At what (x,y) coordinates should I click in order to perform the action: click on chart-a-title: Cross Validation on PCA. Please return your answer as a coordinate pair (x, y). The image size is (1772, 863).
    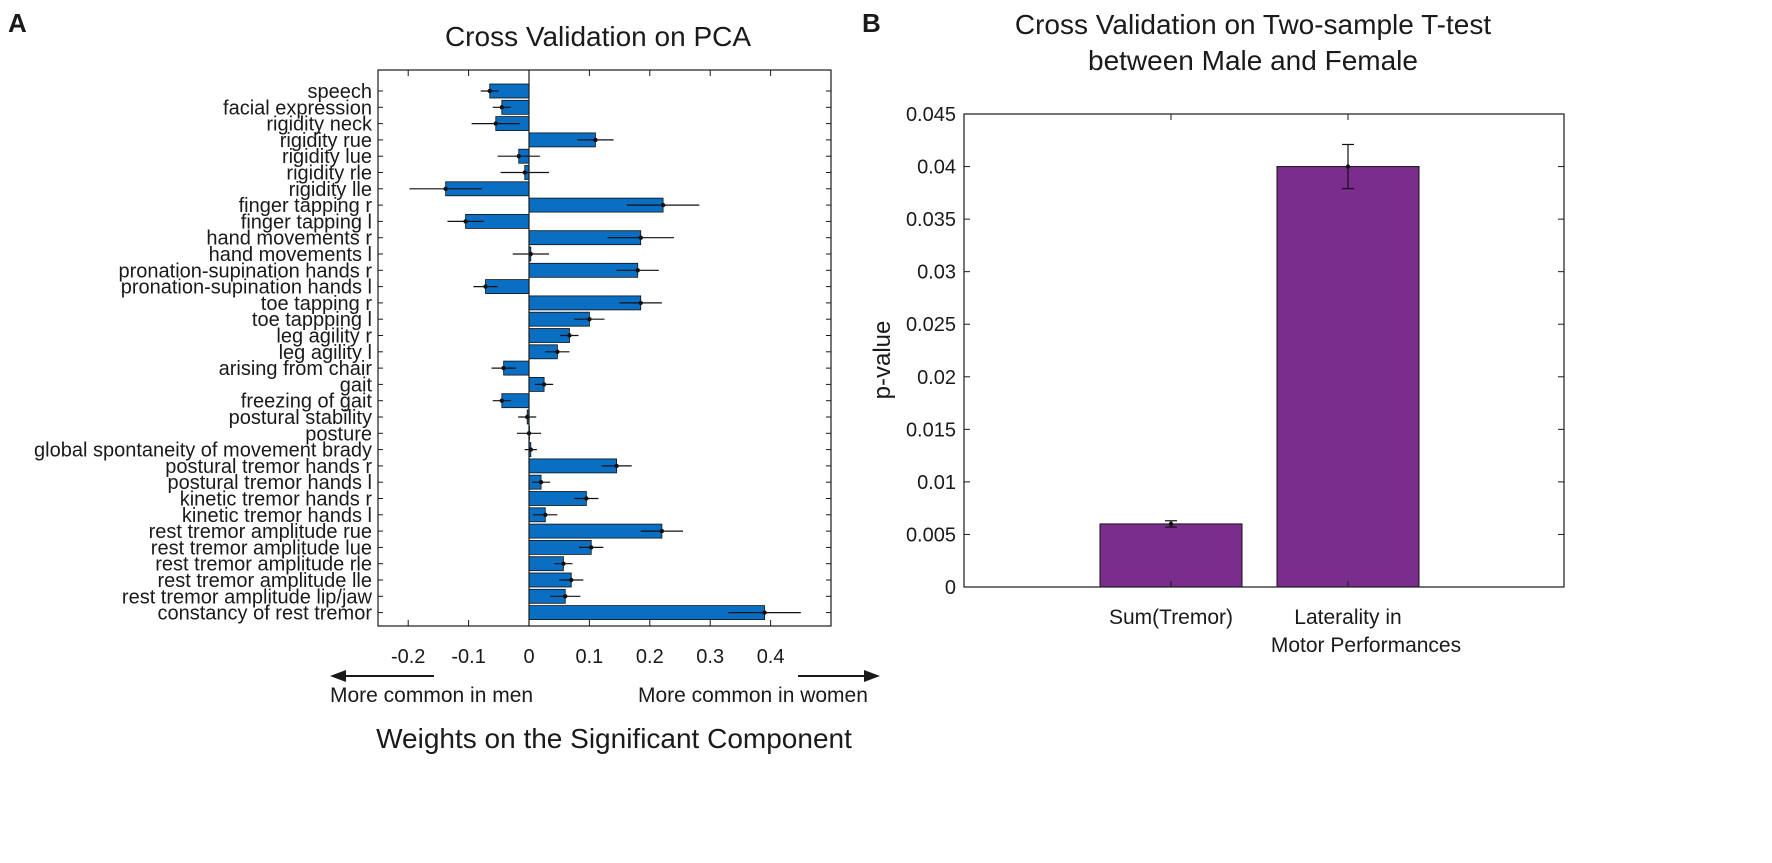
    Looking at the image, I should click on (598, 36).